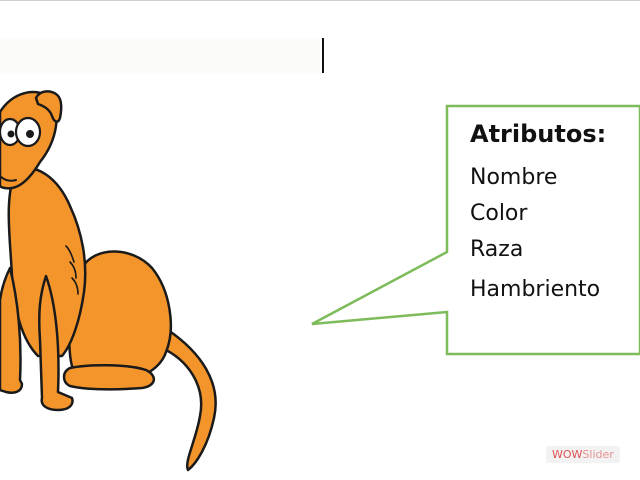  I want to click on watermark-text-strong: WOW, so click(567, 454).